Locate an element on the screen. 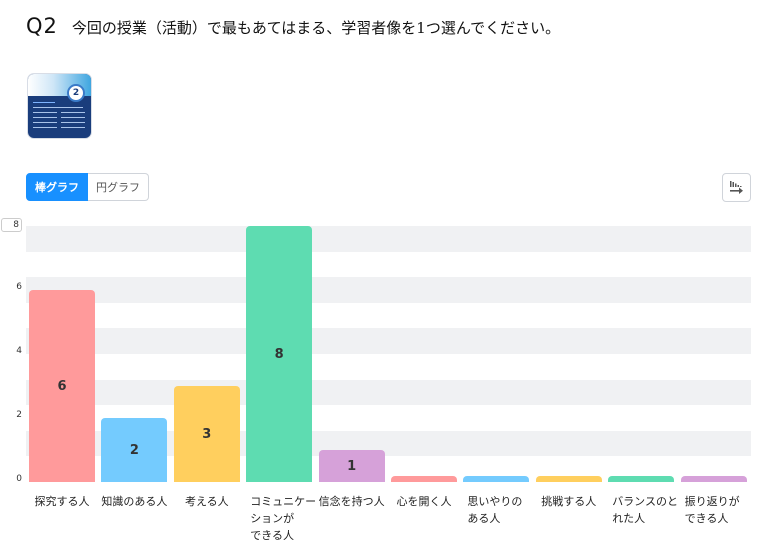 Image resolution: width=780 pixels, height=544 pixels. bar: 2 is located at coordinates (134, 450).